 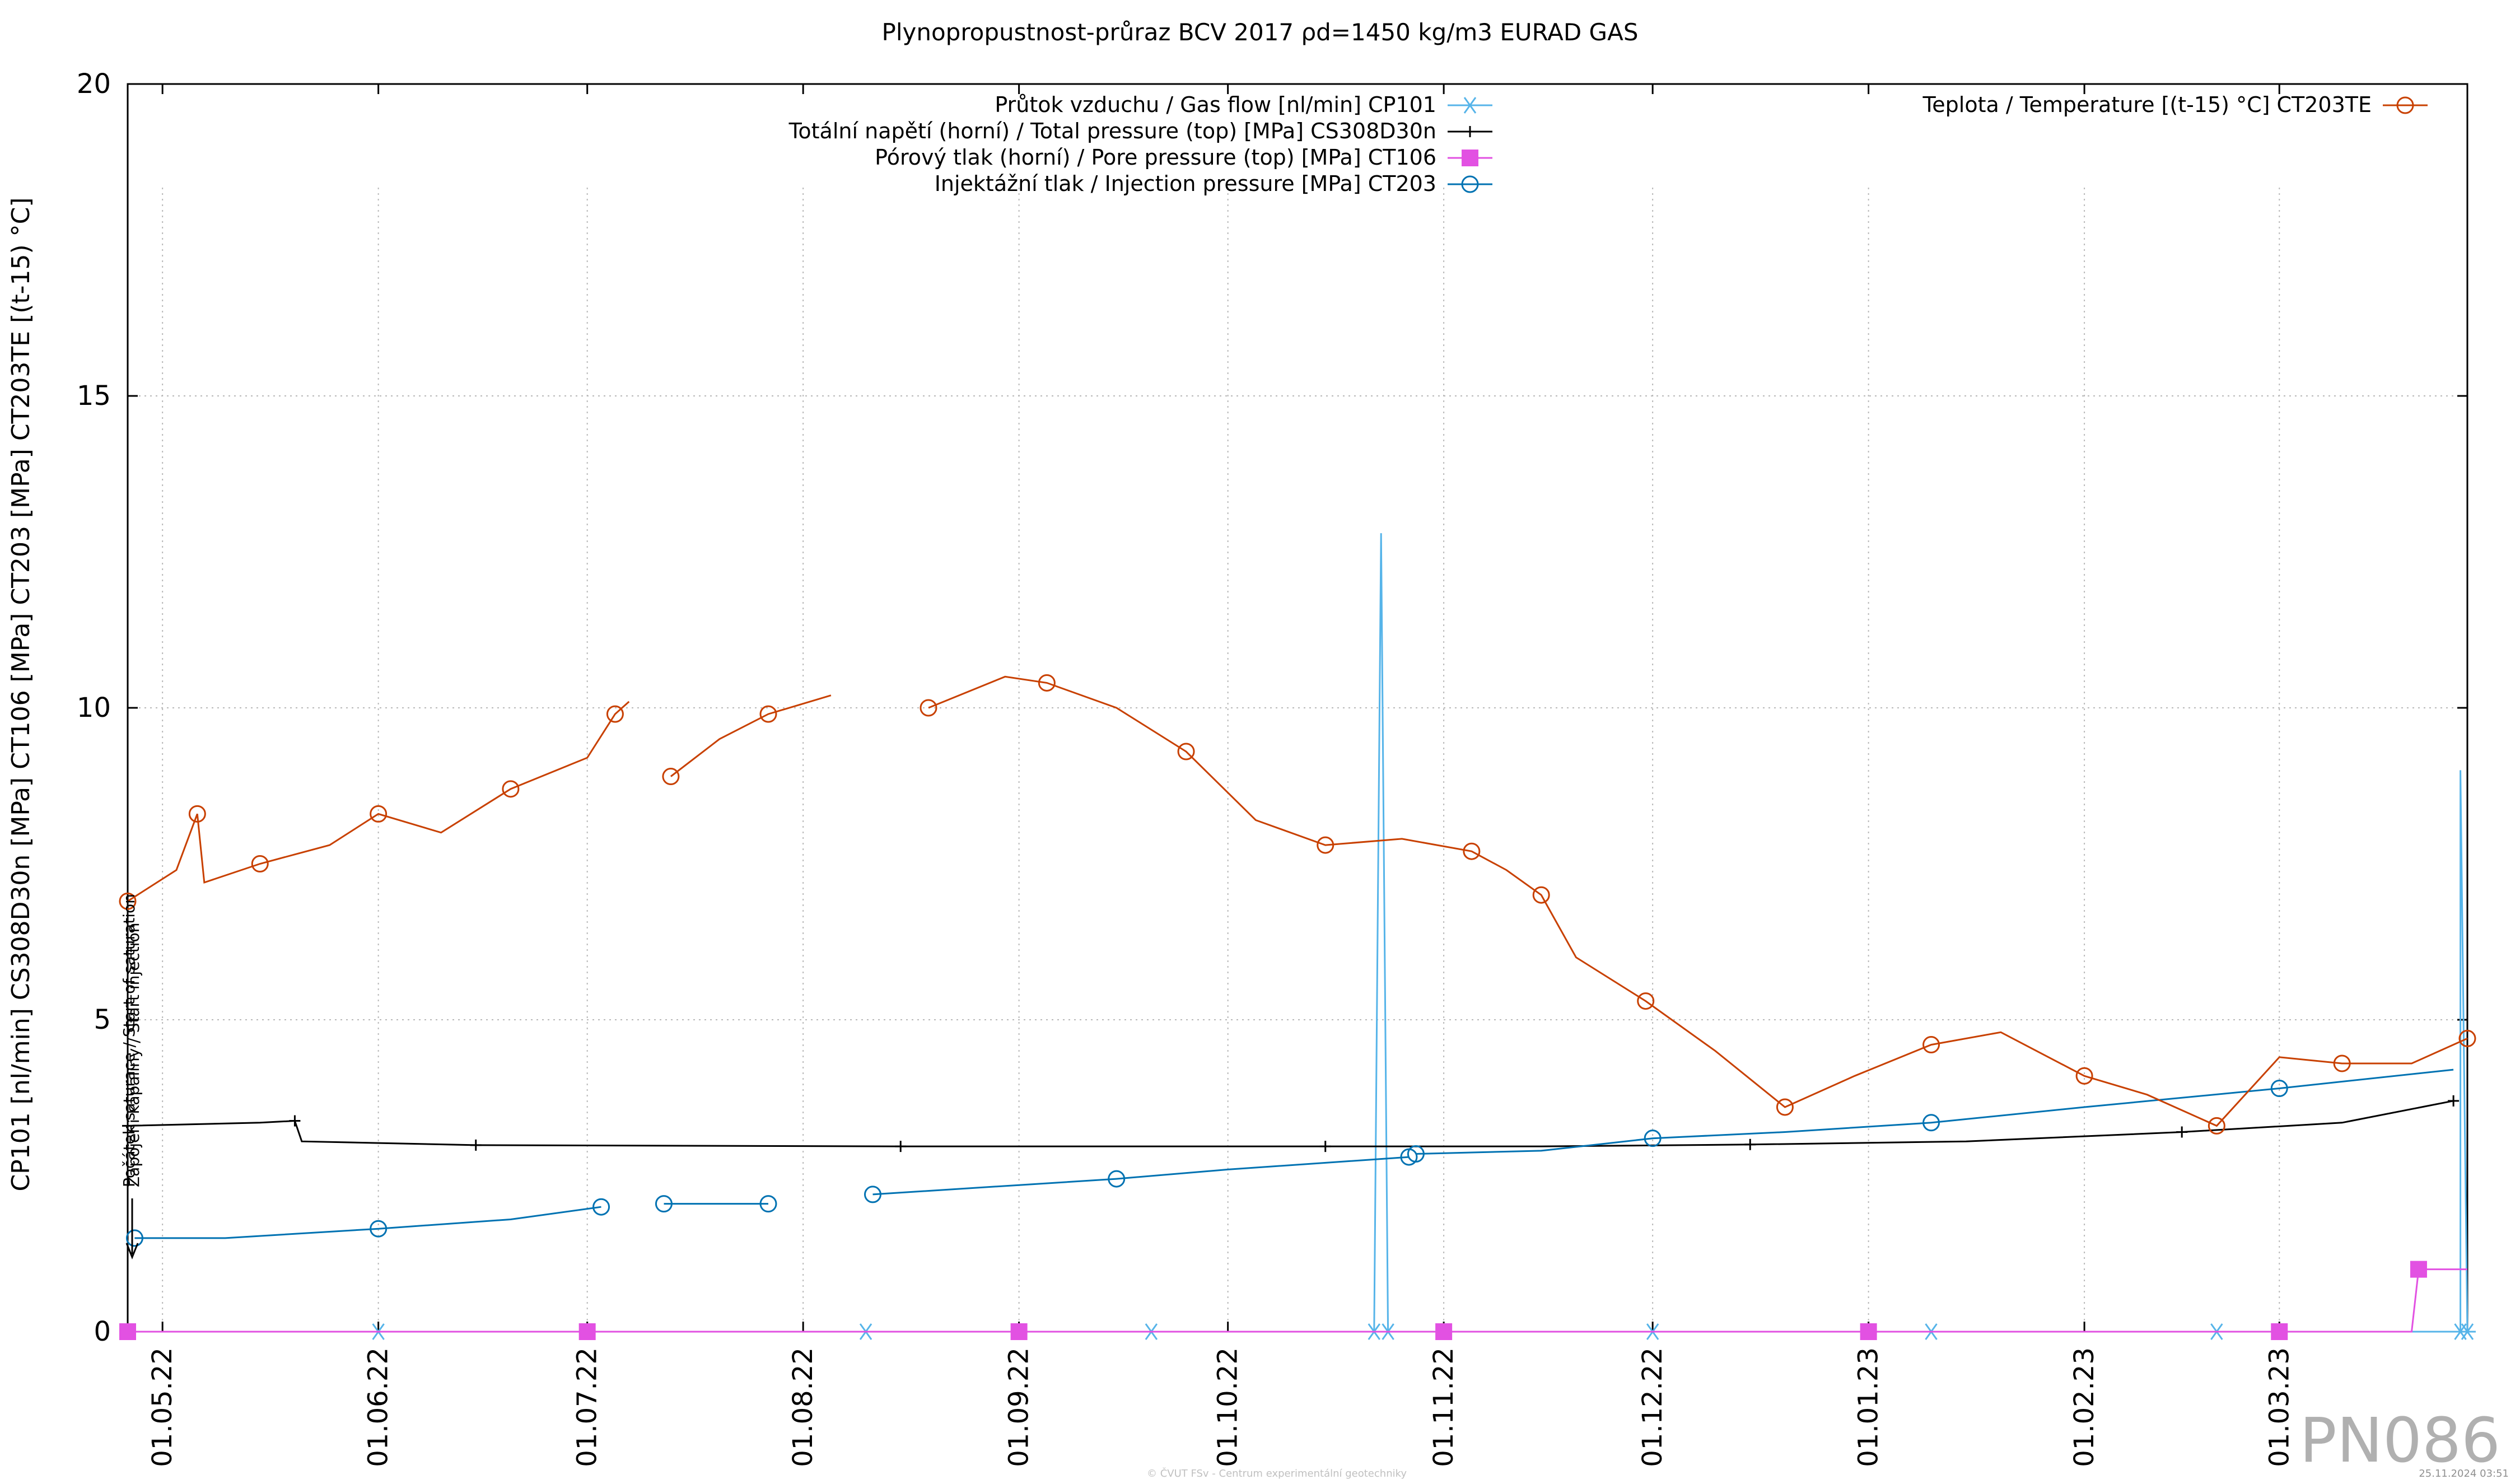 I want to click on y-tick-label: 15, so click(x=94, y=396).